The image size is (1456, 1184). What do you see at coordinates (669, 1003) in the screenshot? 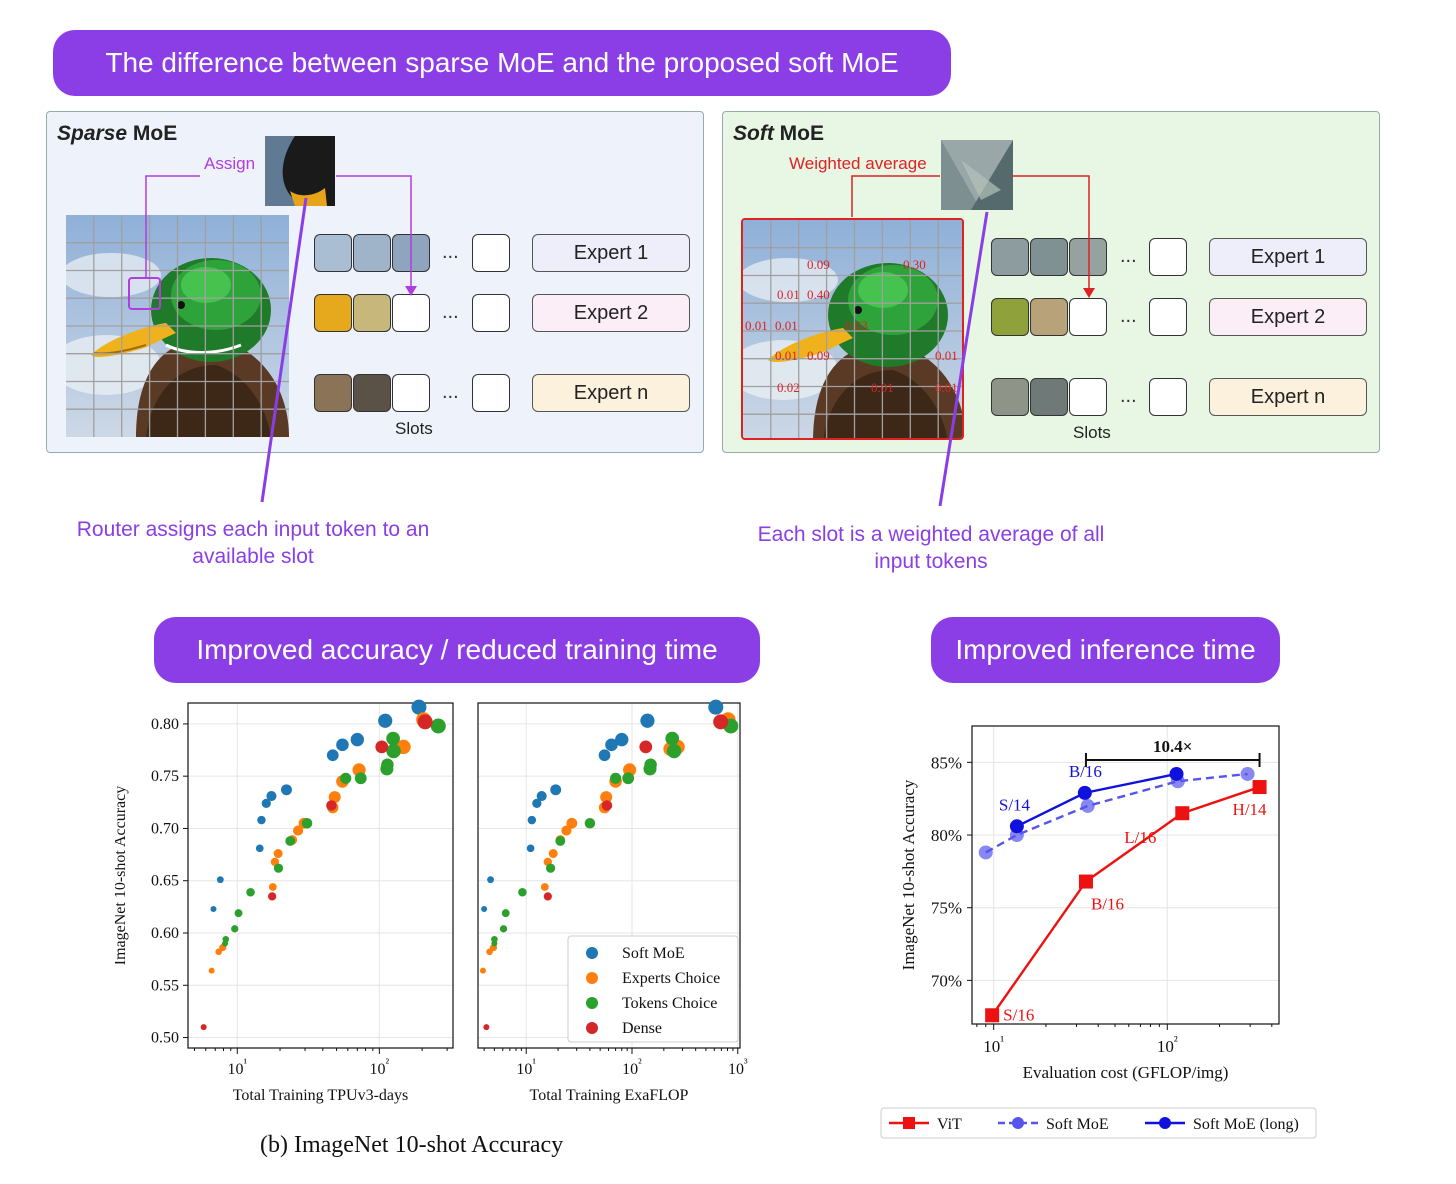
I see `legend-label: Tokens Choice` at bounding box center [669, 1003].